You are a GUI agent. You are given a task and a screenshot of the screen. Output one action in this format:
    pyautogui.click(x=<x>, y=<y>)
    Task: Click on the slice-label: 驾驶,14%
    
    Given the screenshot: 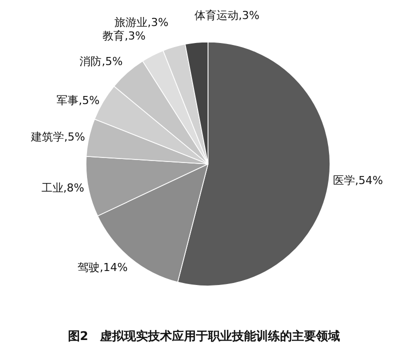 What is the action you would take?
    pyautogui.click(x=103, y=267)
    